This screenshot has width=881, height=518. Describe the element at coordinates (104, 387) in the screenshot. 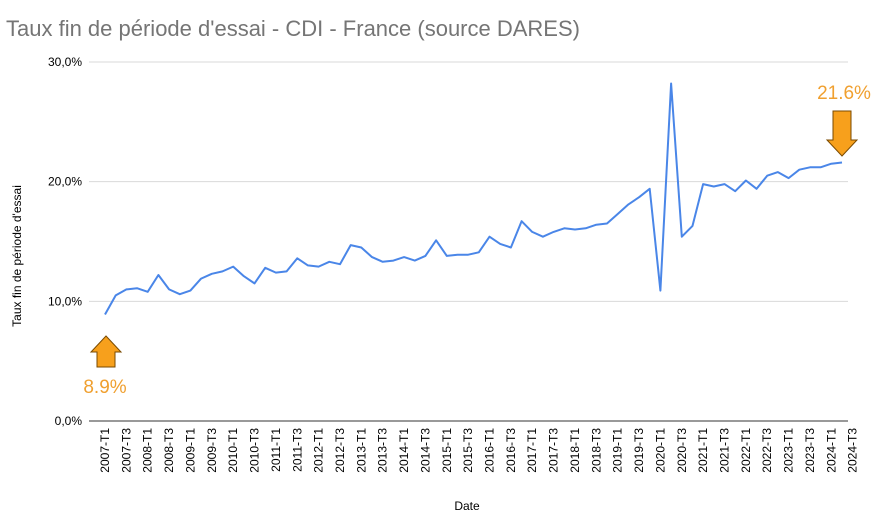

I see `annotation-start-label: 8.9%` at that location.